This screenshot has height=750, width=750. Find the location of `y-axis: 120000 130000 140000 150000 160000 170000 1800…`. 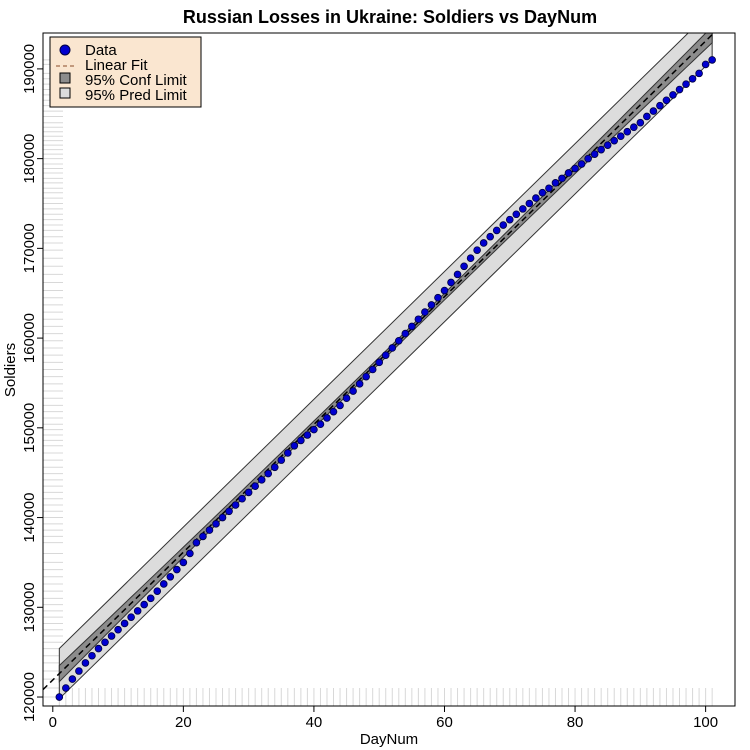

y-axis: 120000 130000 140000 150000 160000 170000 1800… is located at coordinates (32, 383).